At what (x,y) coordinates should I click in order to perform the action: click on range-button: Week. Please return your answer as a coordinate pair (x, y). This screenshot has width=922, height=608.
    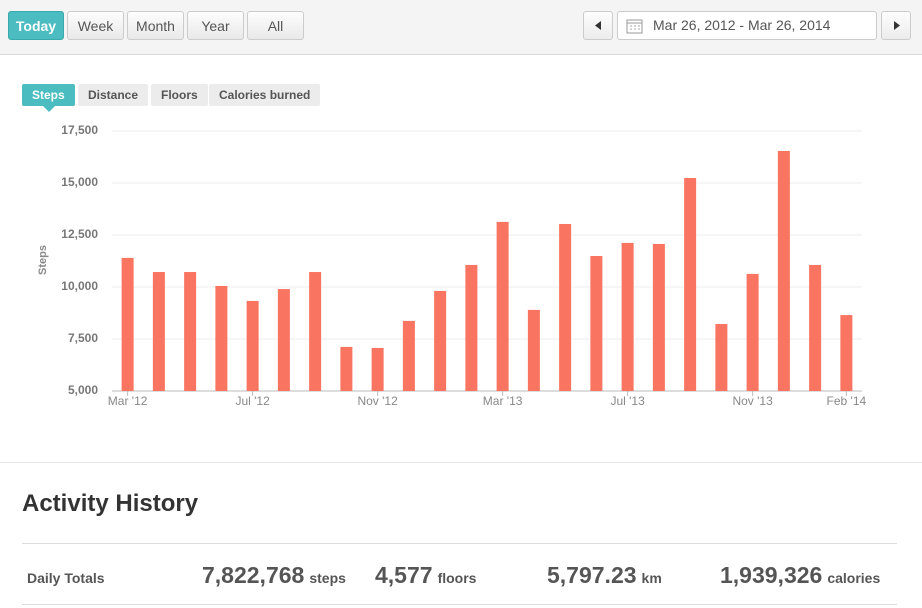
    Looking at the image, I should click on (95, 25).